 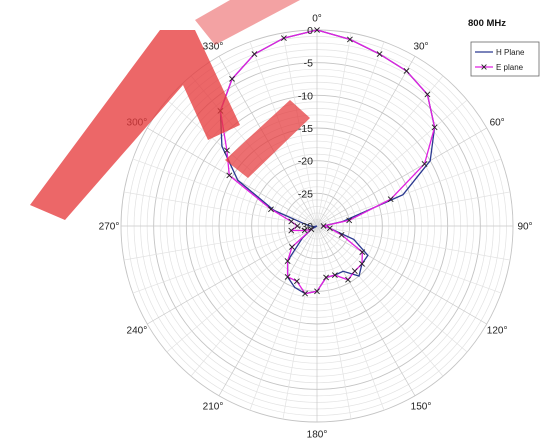 What do you see at coordinates (524, 227) in the screenshot?
I see `angle-tick-label: 90°` at bounding box center [524, 227].